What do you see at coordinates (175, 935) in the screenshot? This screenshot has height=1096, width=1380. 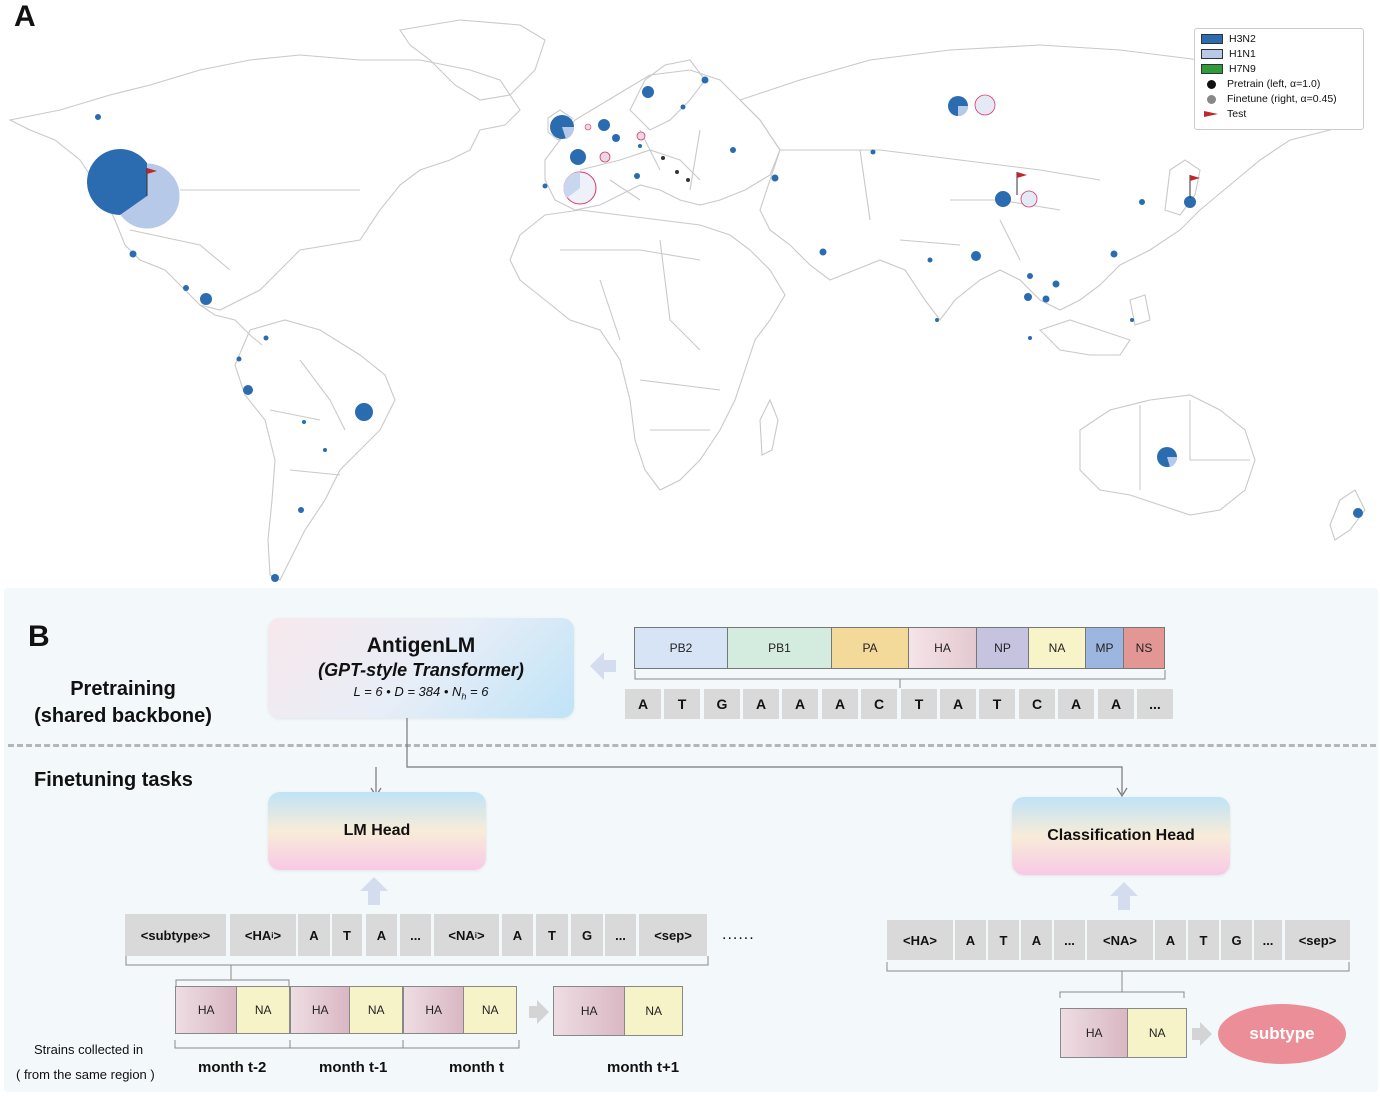 I see `lm-token: <subtype x >` at bounding box center [175, 935].